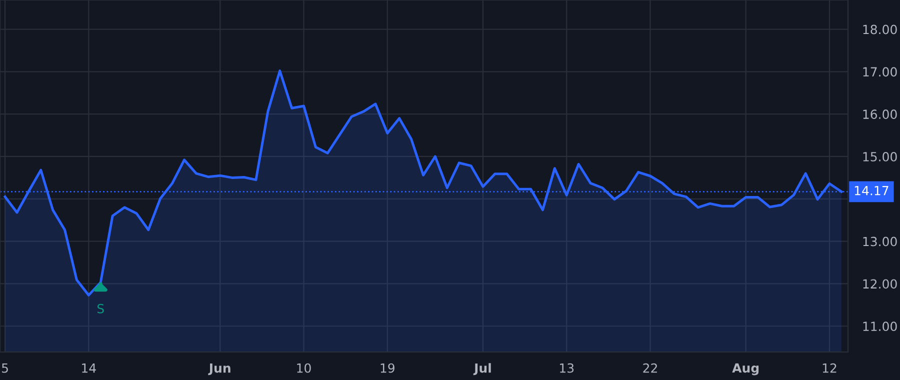 This screenshot has width=900, height=380. Describe the element at coordinates (880, 327) in the screenshot. I see `y-tick-label: 11.00` at that location.